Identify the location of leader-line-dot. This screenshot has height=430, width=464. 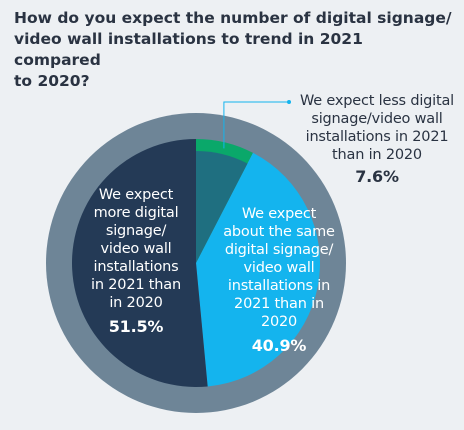
(289, 102).